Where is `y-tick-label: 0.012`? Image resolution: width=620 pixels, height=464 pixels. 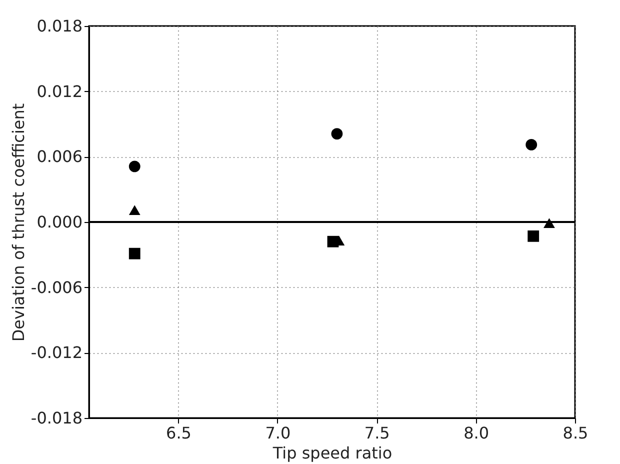
y-tick-label: 0.012 is located at coordinates (59, 91).